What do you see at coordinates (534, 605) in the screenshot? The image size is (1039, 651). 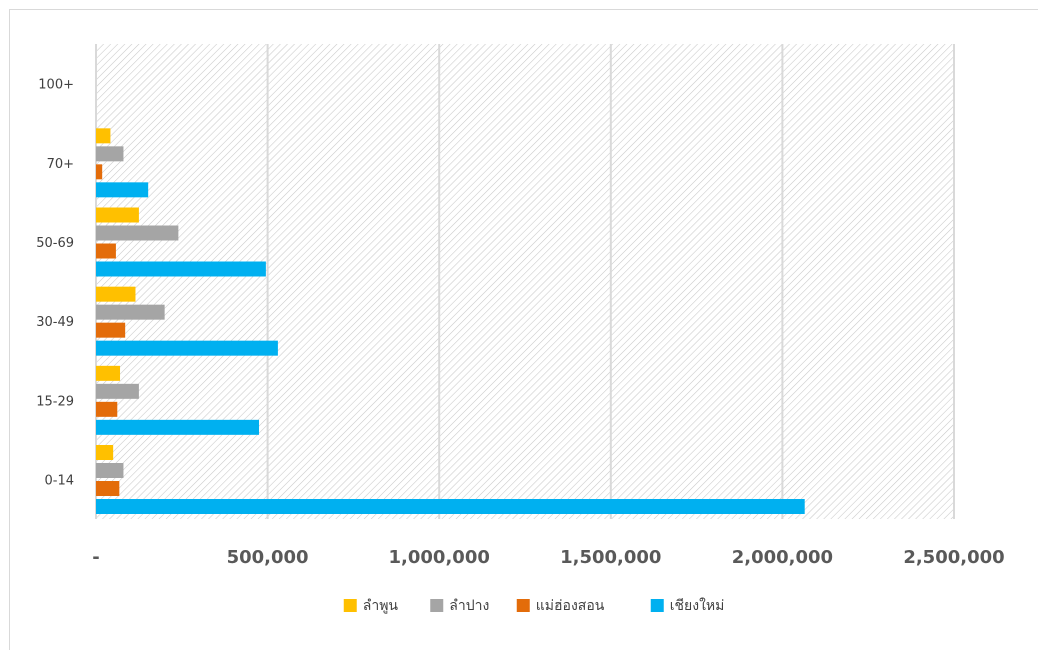 I see `legend: ลำพูน ลำปาง แม่ฮ่องสอน เชียงใหม่` at bounding box center [534, 605].